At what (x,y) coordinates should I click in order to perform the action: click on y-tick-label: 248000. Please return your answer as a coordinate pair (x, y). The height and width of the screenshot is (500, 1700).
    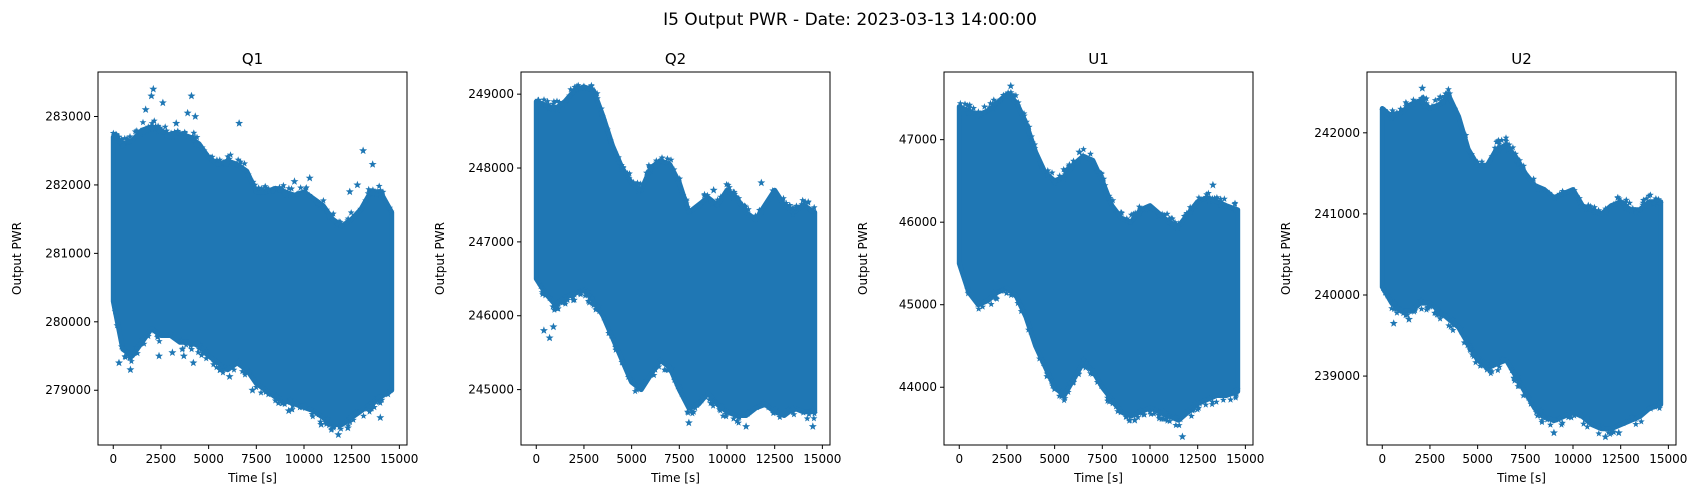
    Looking at the image, I should click on (491, 168).